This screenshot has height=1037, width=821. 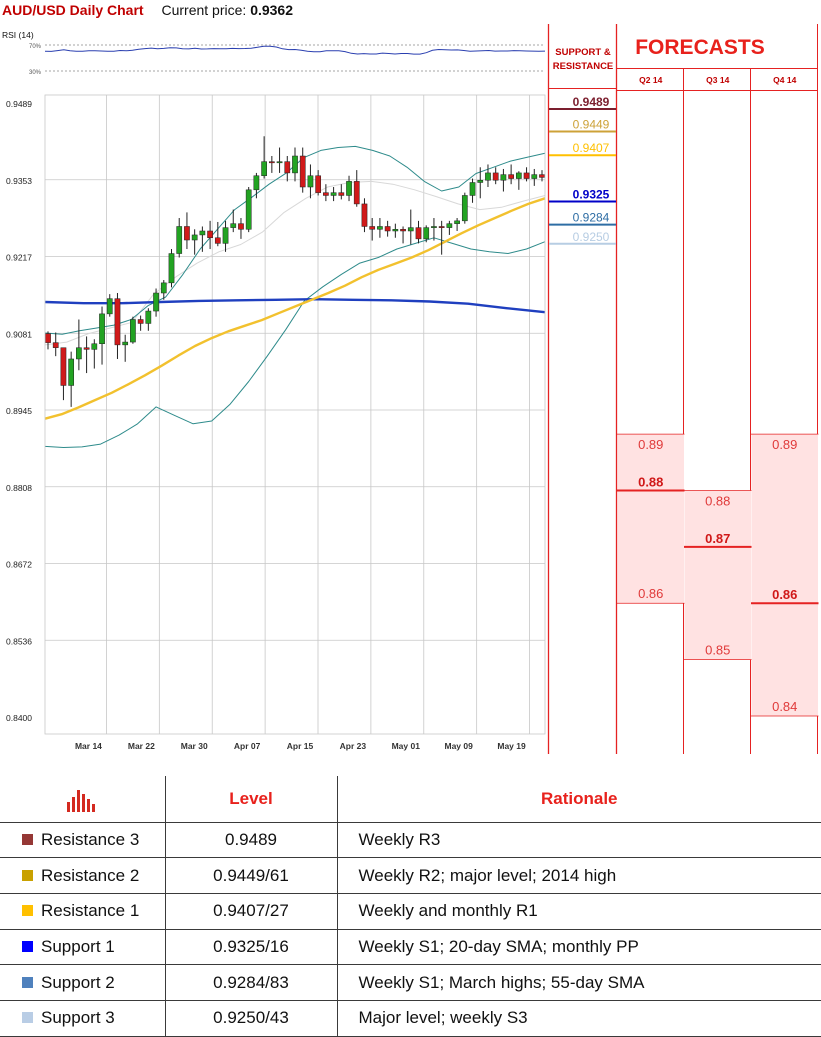 What do you see at coordinates (27, 1018) in the screenshot?
I see `support-3-swatch` at bounding box center [27, 1018].